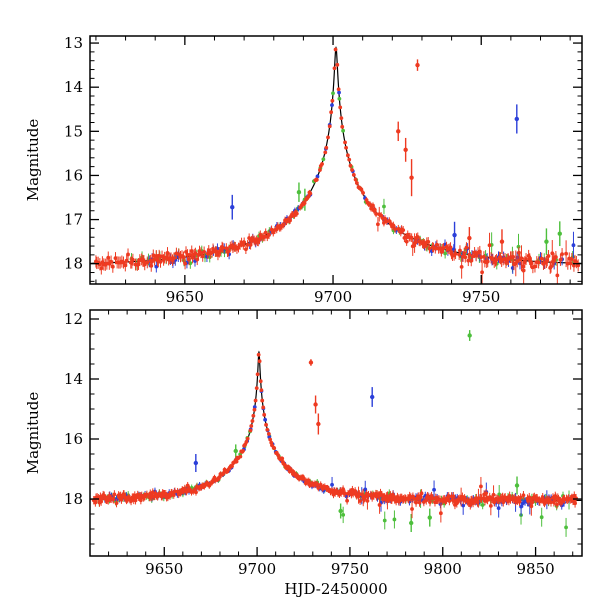  What do you see at coordinates (33, 433) in the screenshot?
I see `y-axis-label-bottom: Magnitude` at bounding box center [33, 433].